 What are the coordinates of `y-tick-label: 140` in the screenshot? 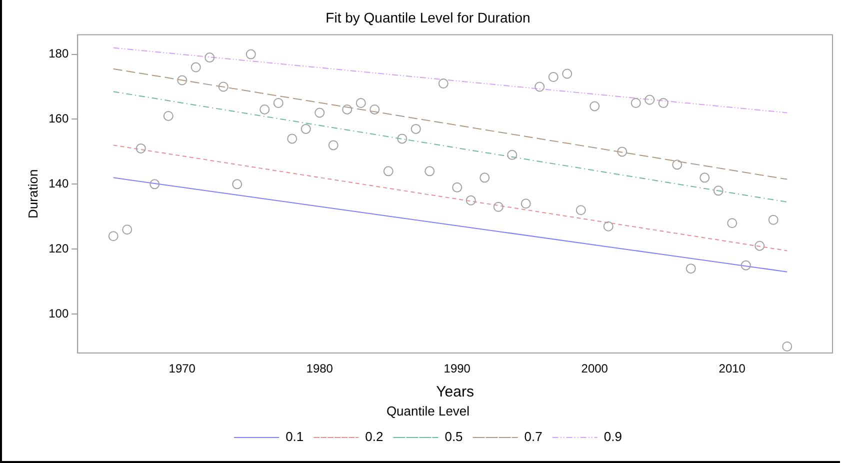 It's located at (58, 183).